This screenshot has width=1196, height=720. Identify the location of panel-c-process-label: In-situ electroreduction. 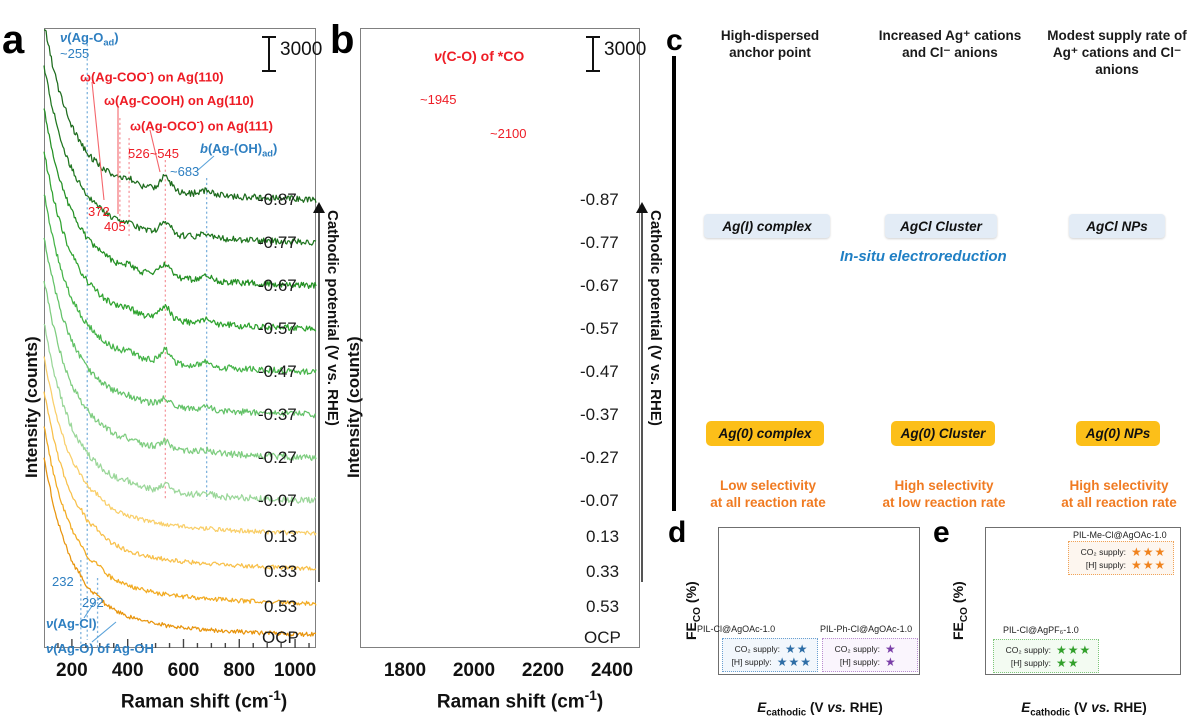
(923, 256).